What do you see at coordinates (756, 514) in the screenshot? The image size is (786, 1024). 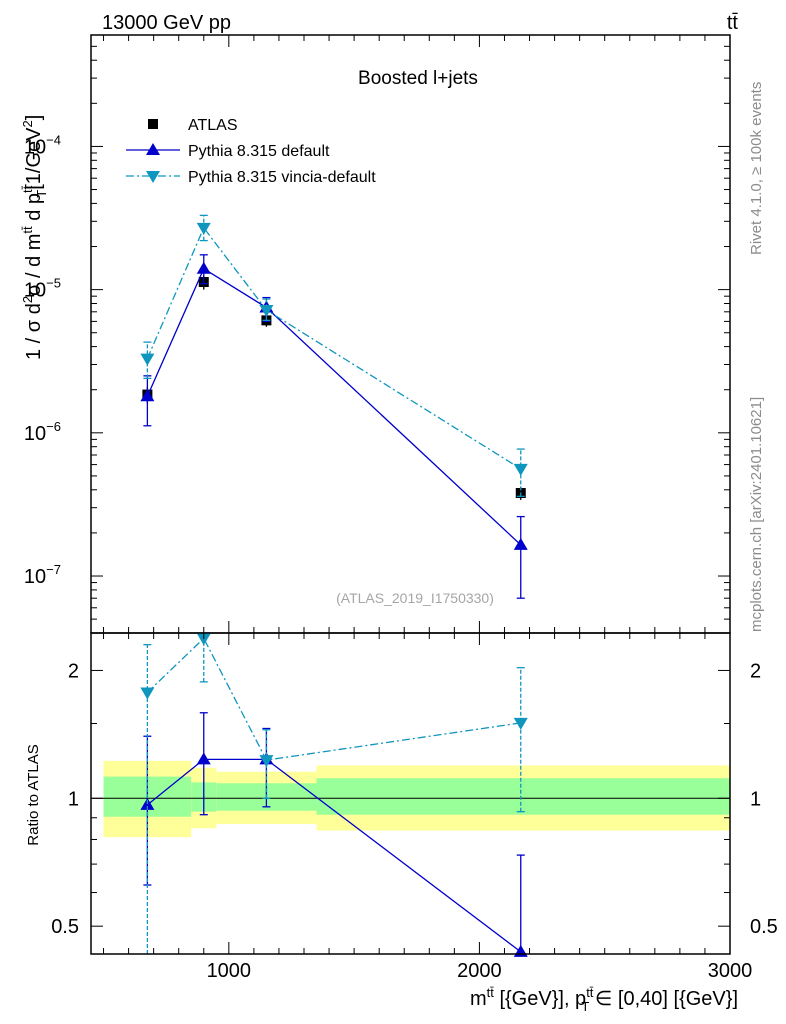 I see `side-label-mcplots: mcplots.cern.ch [arXiv:2401.10621]` at bounding box center [756, 514].